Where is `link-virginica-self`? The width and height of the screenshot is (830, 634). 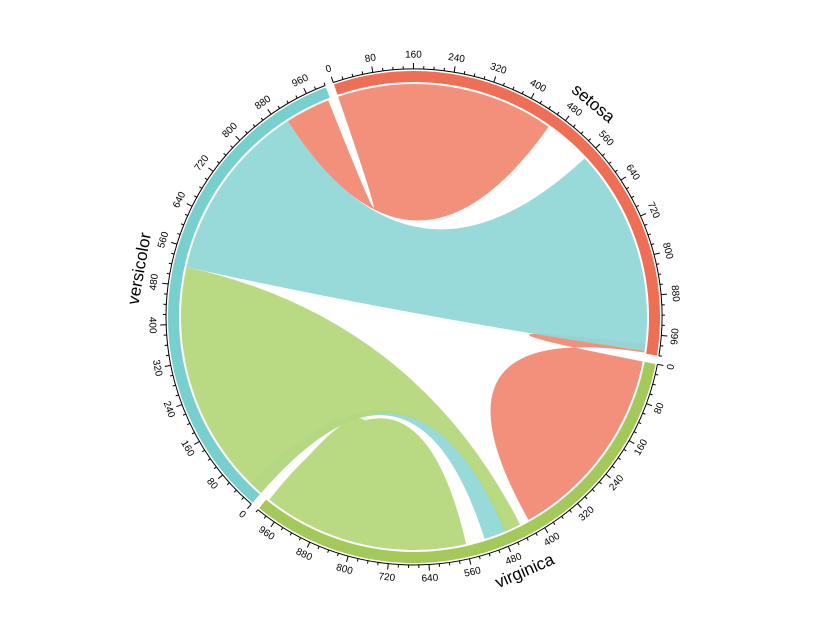 link-virginica-self is located at coordinates (368, 484).